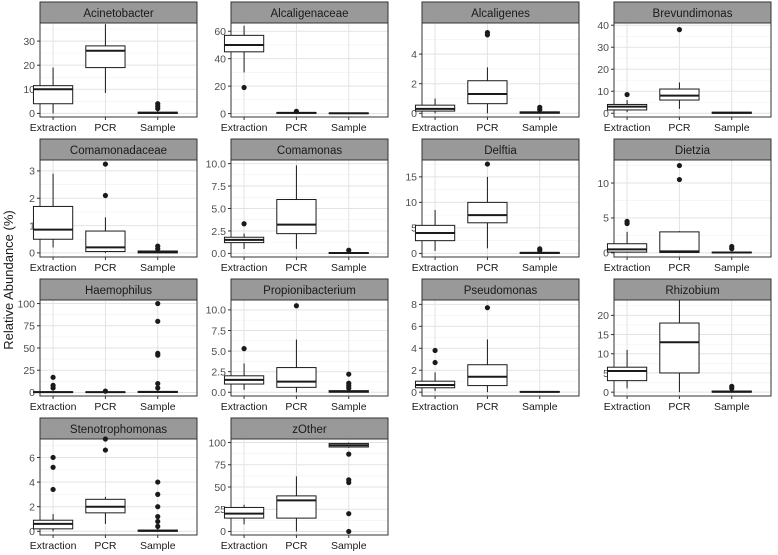 The width and height of the screenshot is (778, 555). What do you see at coordinates (414, 305) in the screenshot?
I see `y-tick-label: 8` at bounding box center [414, 305].